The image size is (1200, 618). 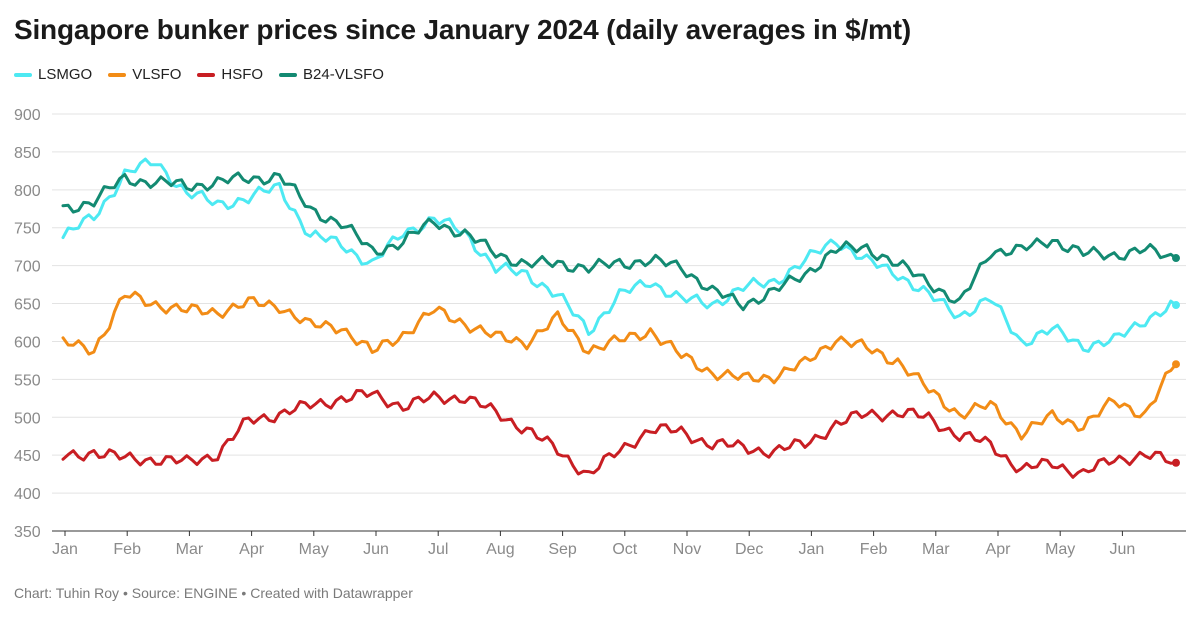 What do you see at coordinates (27, 532) in the screenshot?
I see `y-tick-label: 350` at bounding box center [27, 532].